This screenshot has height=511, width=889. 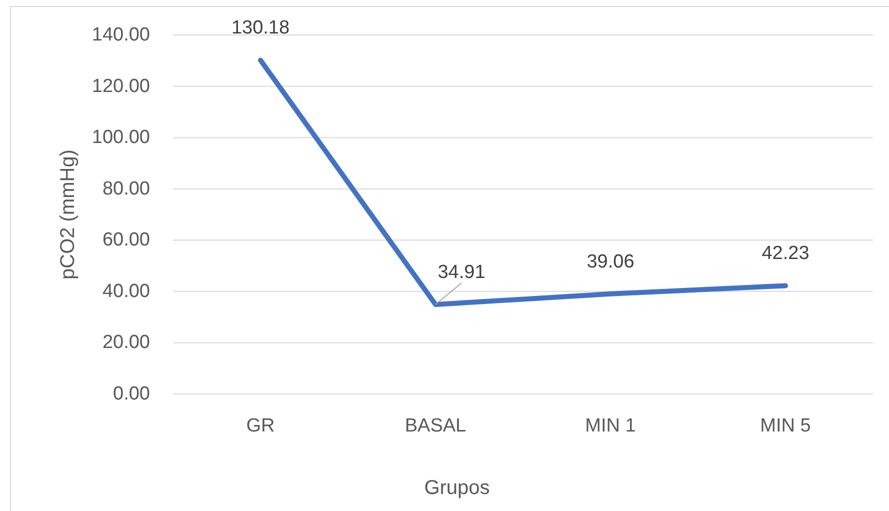 What do you see at coordinates (785, 426) in the screenshot?
I see `x-tick-label: MIN 5` at bounding box center [785, 426].